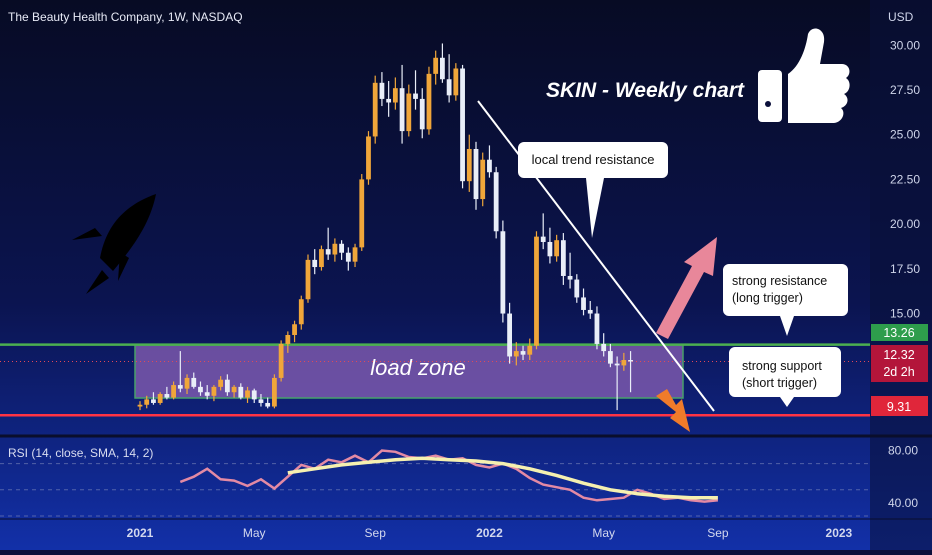 This screenshot has height=555, width=932. What do you see at coordinates (645, 90) in the screenshot?
I see `chart-title: SKIN - Weekly chart` at bounding box center [645, 90].